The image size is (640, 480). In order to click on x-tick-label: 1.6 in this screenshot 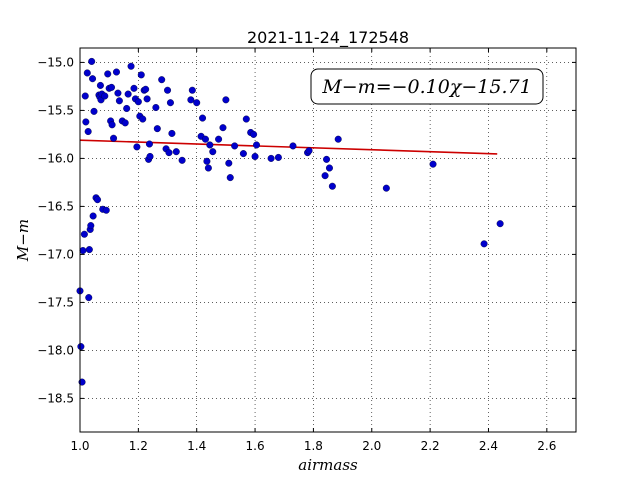, I will do `click(255, 446)`.